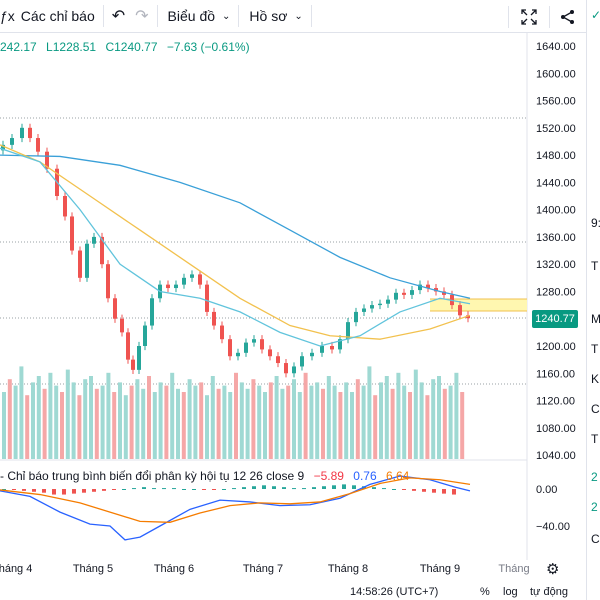  I want to click on indicators-button: ƒx Các chỉ báo, so click(51, 16).